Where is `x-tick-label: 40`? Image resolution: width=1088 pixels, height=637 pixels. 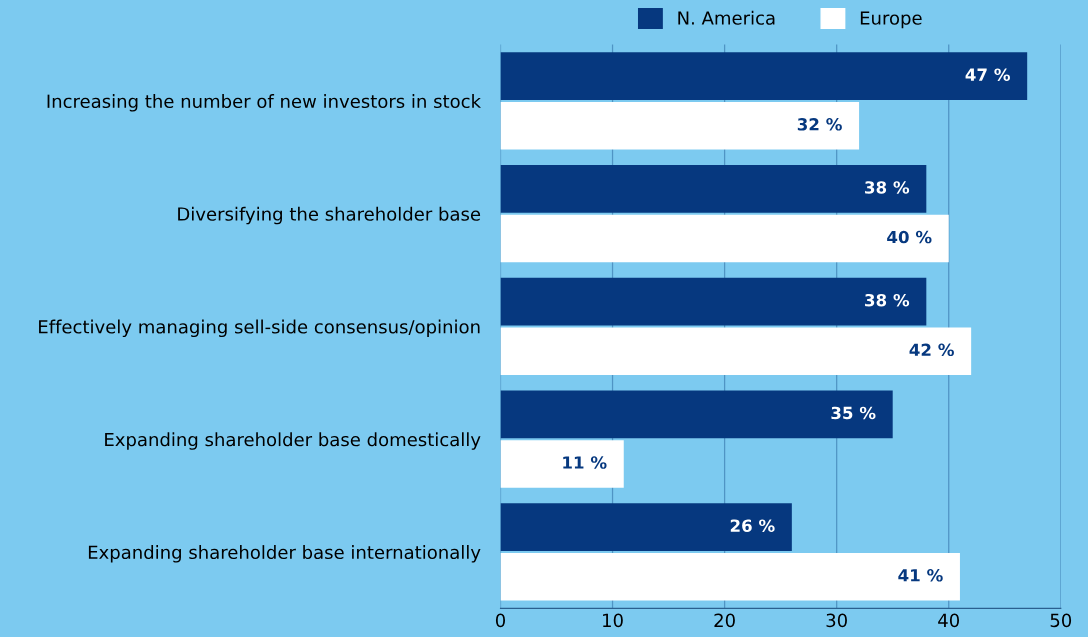
x-tick-label: 40 is located at coordinates (949, 620).